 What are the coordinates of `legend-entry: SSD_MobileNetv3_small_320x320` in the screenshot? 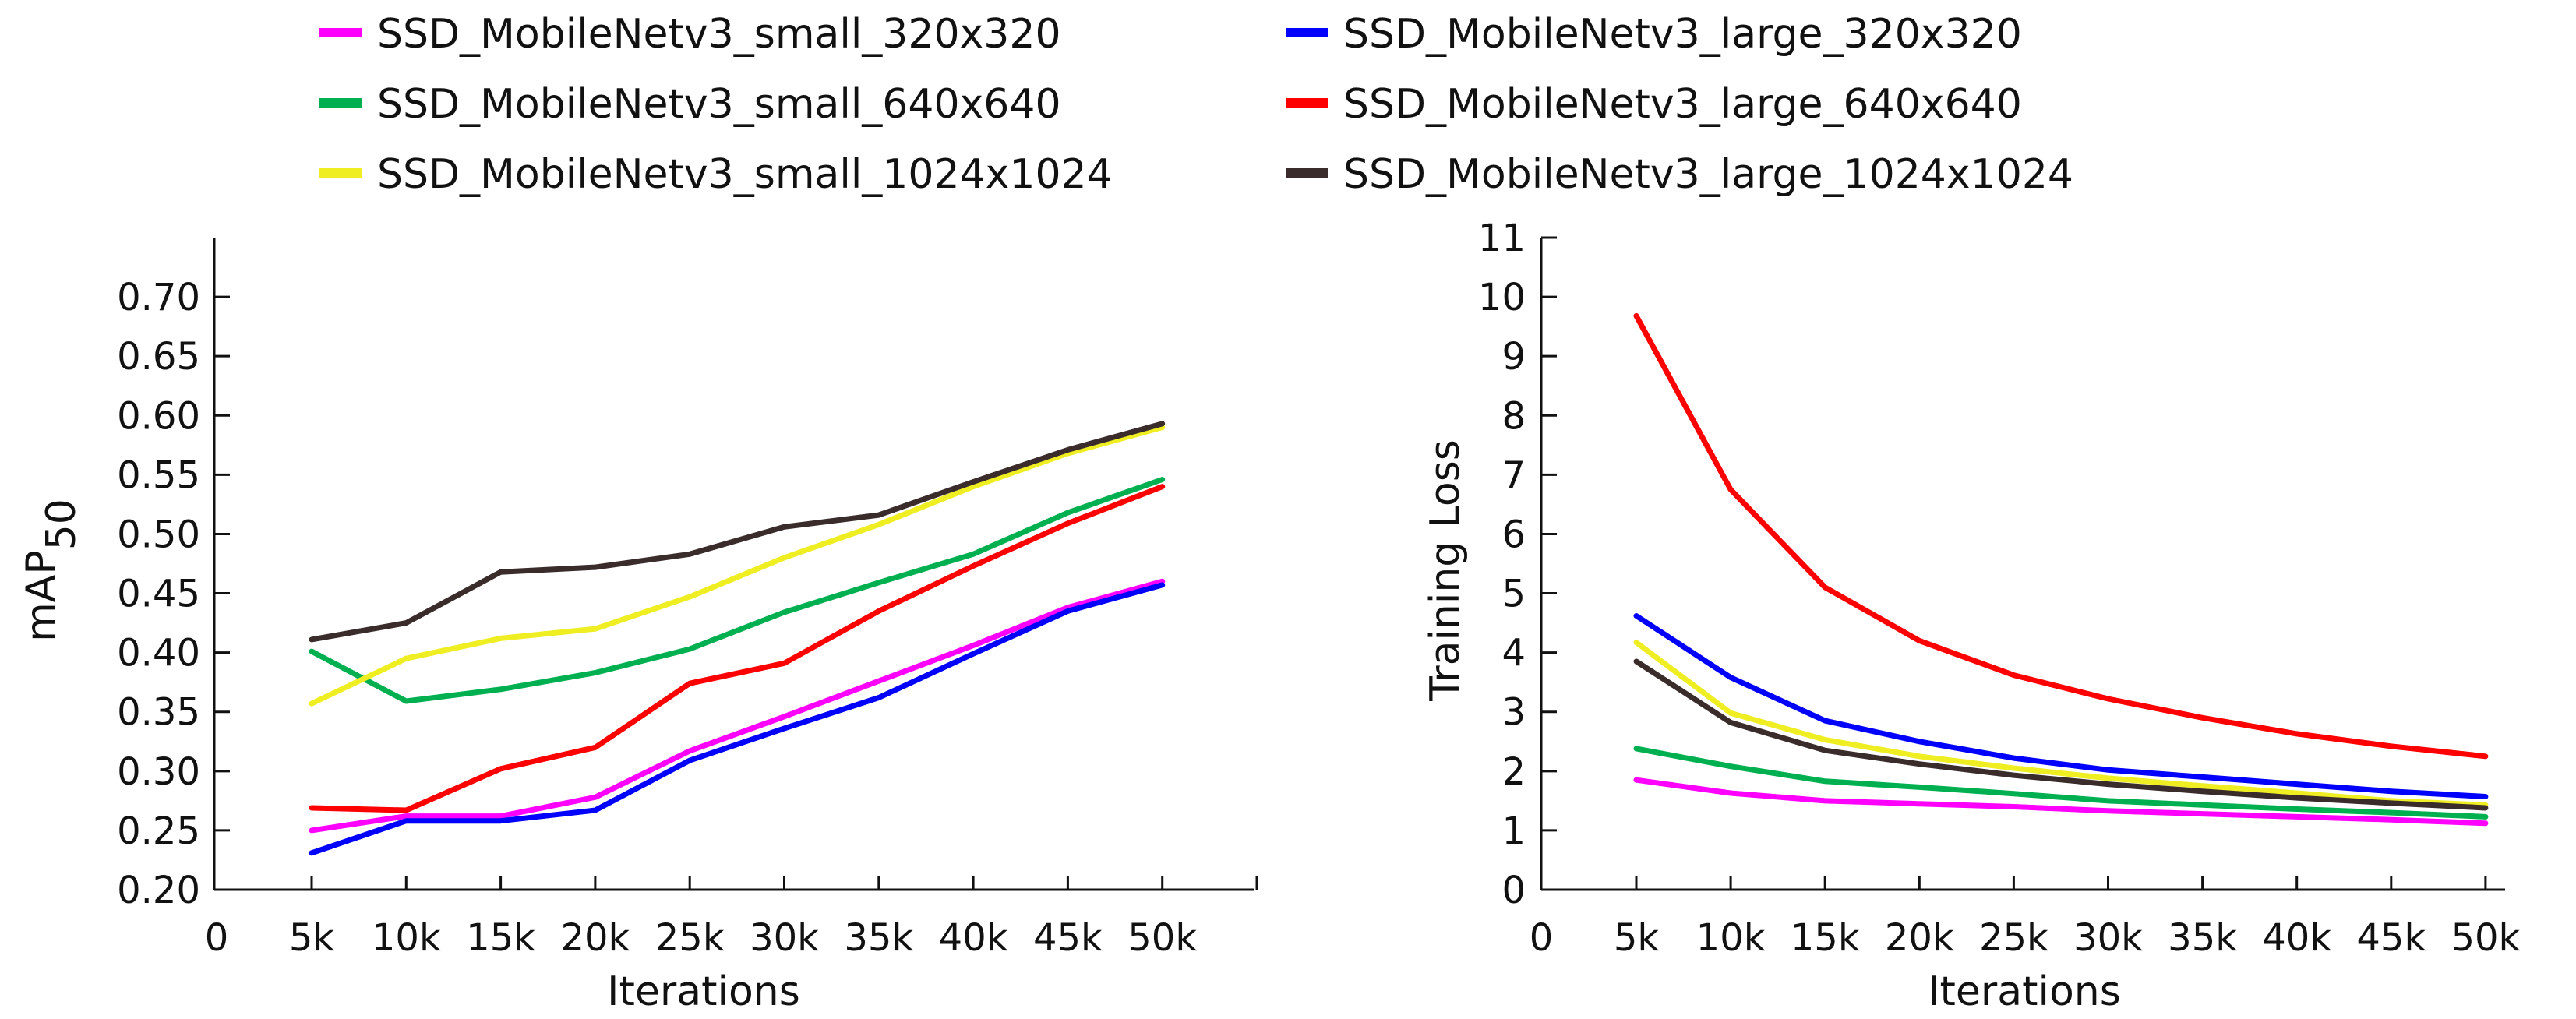 It's located at (690, 34).